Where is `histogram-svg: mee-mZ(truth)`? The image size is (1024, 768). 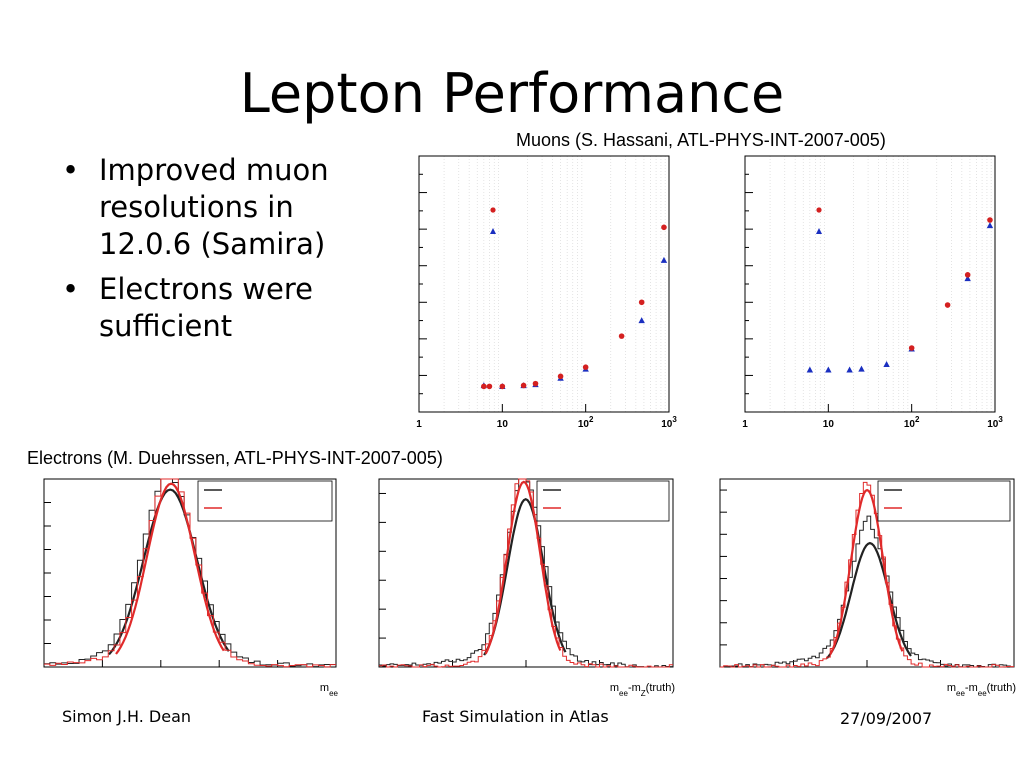
histogram-svg: mee-mZ(truth) is located at coordinates (526, 588).